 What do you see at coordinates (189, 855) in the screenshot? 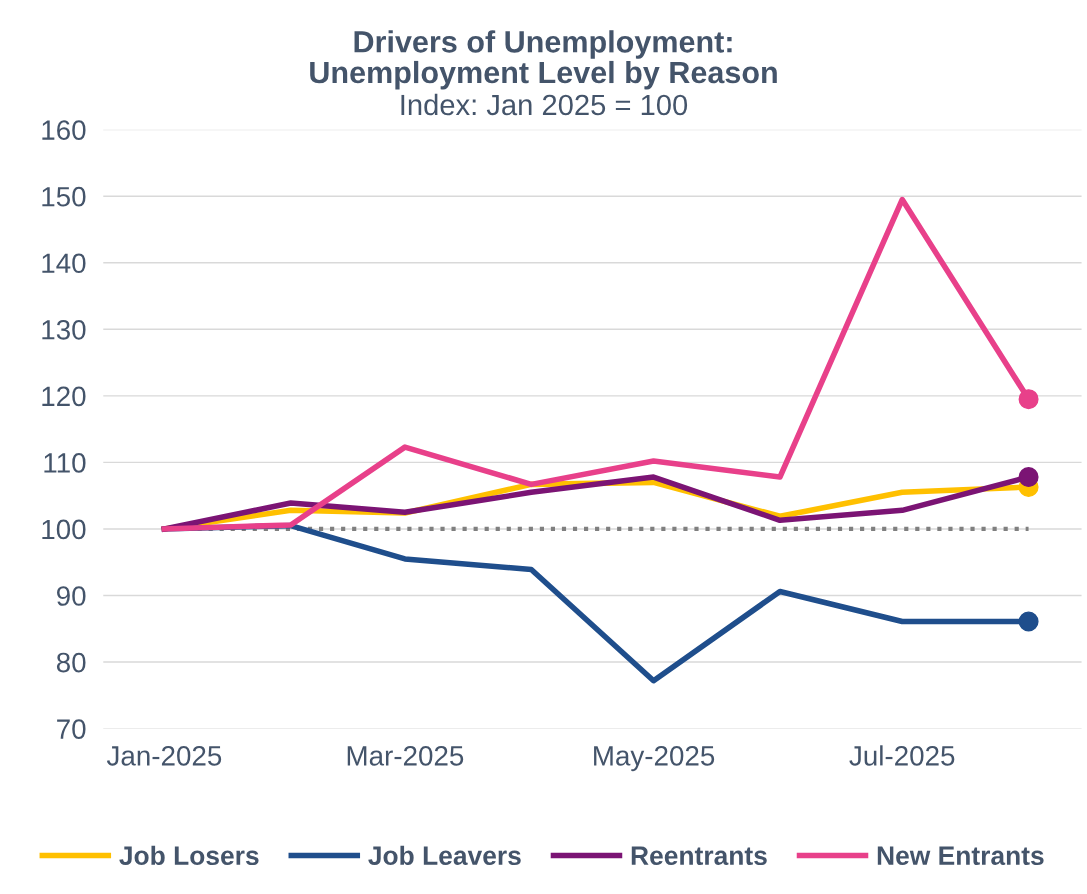
I see `legend-label: Job Losers` at bounding box center [189, 855].